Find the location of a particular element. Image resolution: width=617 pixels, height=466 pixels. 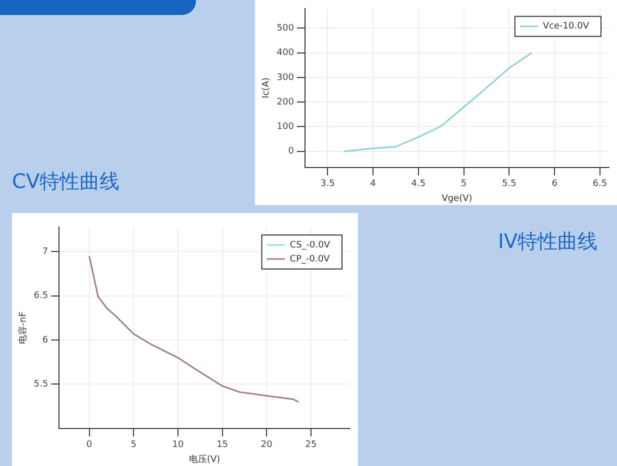

y-tick-label: 200 is located at coordinates (285, 102).